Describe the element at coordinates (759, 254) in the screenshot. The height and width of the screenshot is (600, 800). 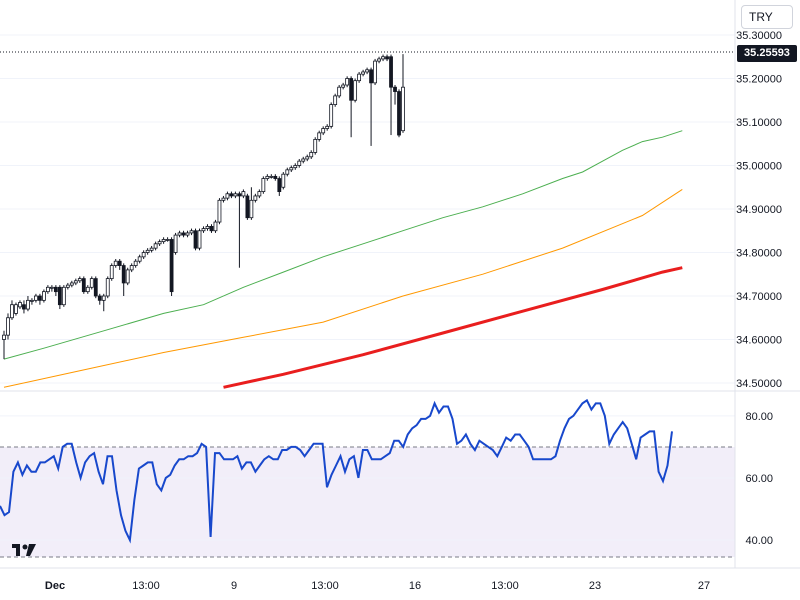
I see `price-tick-label: 34.80000` at that location.